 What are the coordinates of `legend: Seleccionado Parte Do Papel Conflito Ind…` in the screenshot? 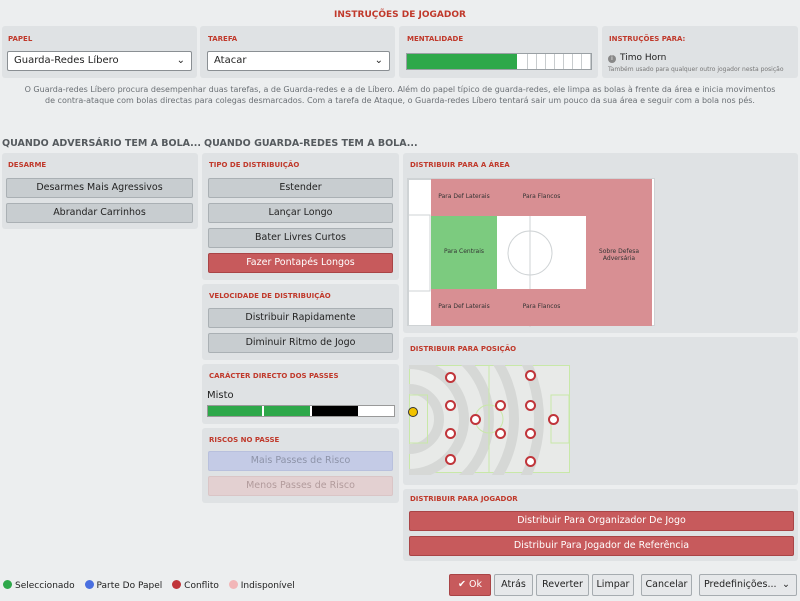 It's located at (149, 585).